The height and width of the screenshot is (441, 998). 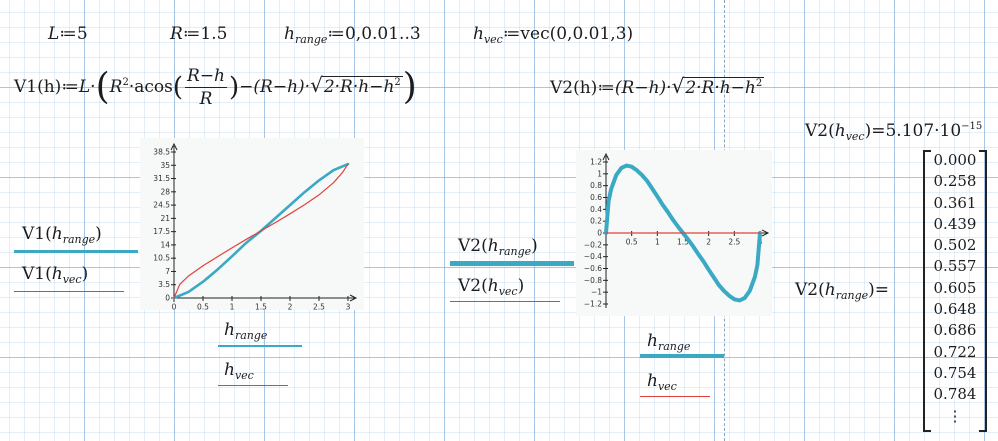 I want to click on matrix-row: 0.722, so click(x=955, y=351).